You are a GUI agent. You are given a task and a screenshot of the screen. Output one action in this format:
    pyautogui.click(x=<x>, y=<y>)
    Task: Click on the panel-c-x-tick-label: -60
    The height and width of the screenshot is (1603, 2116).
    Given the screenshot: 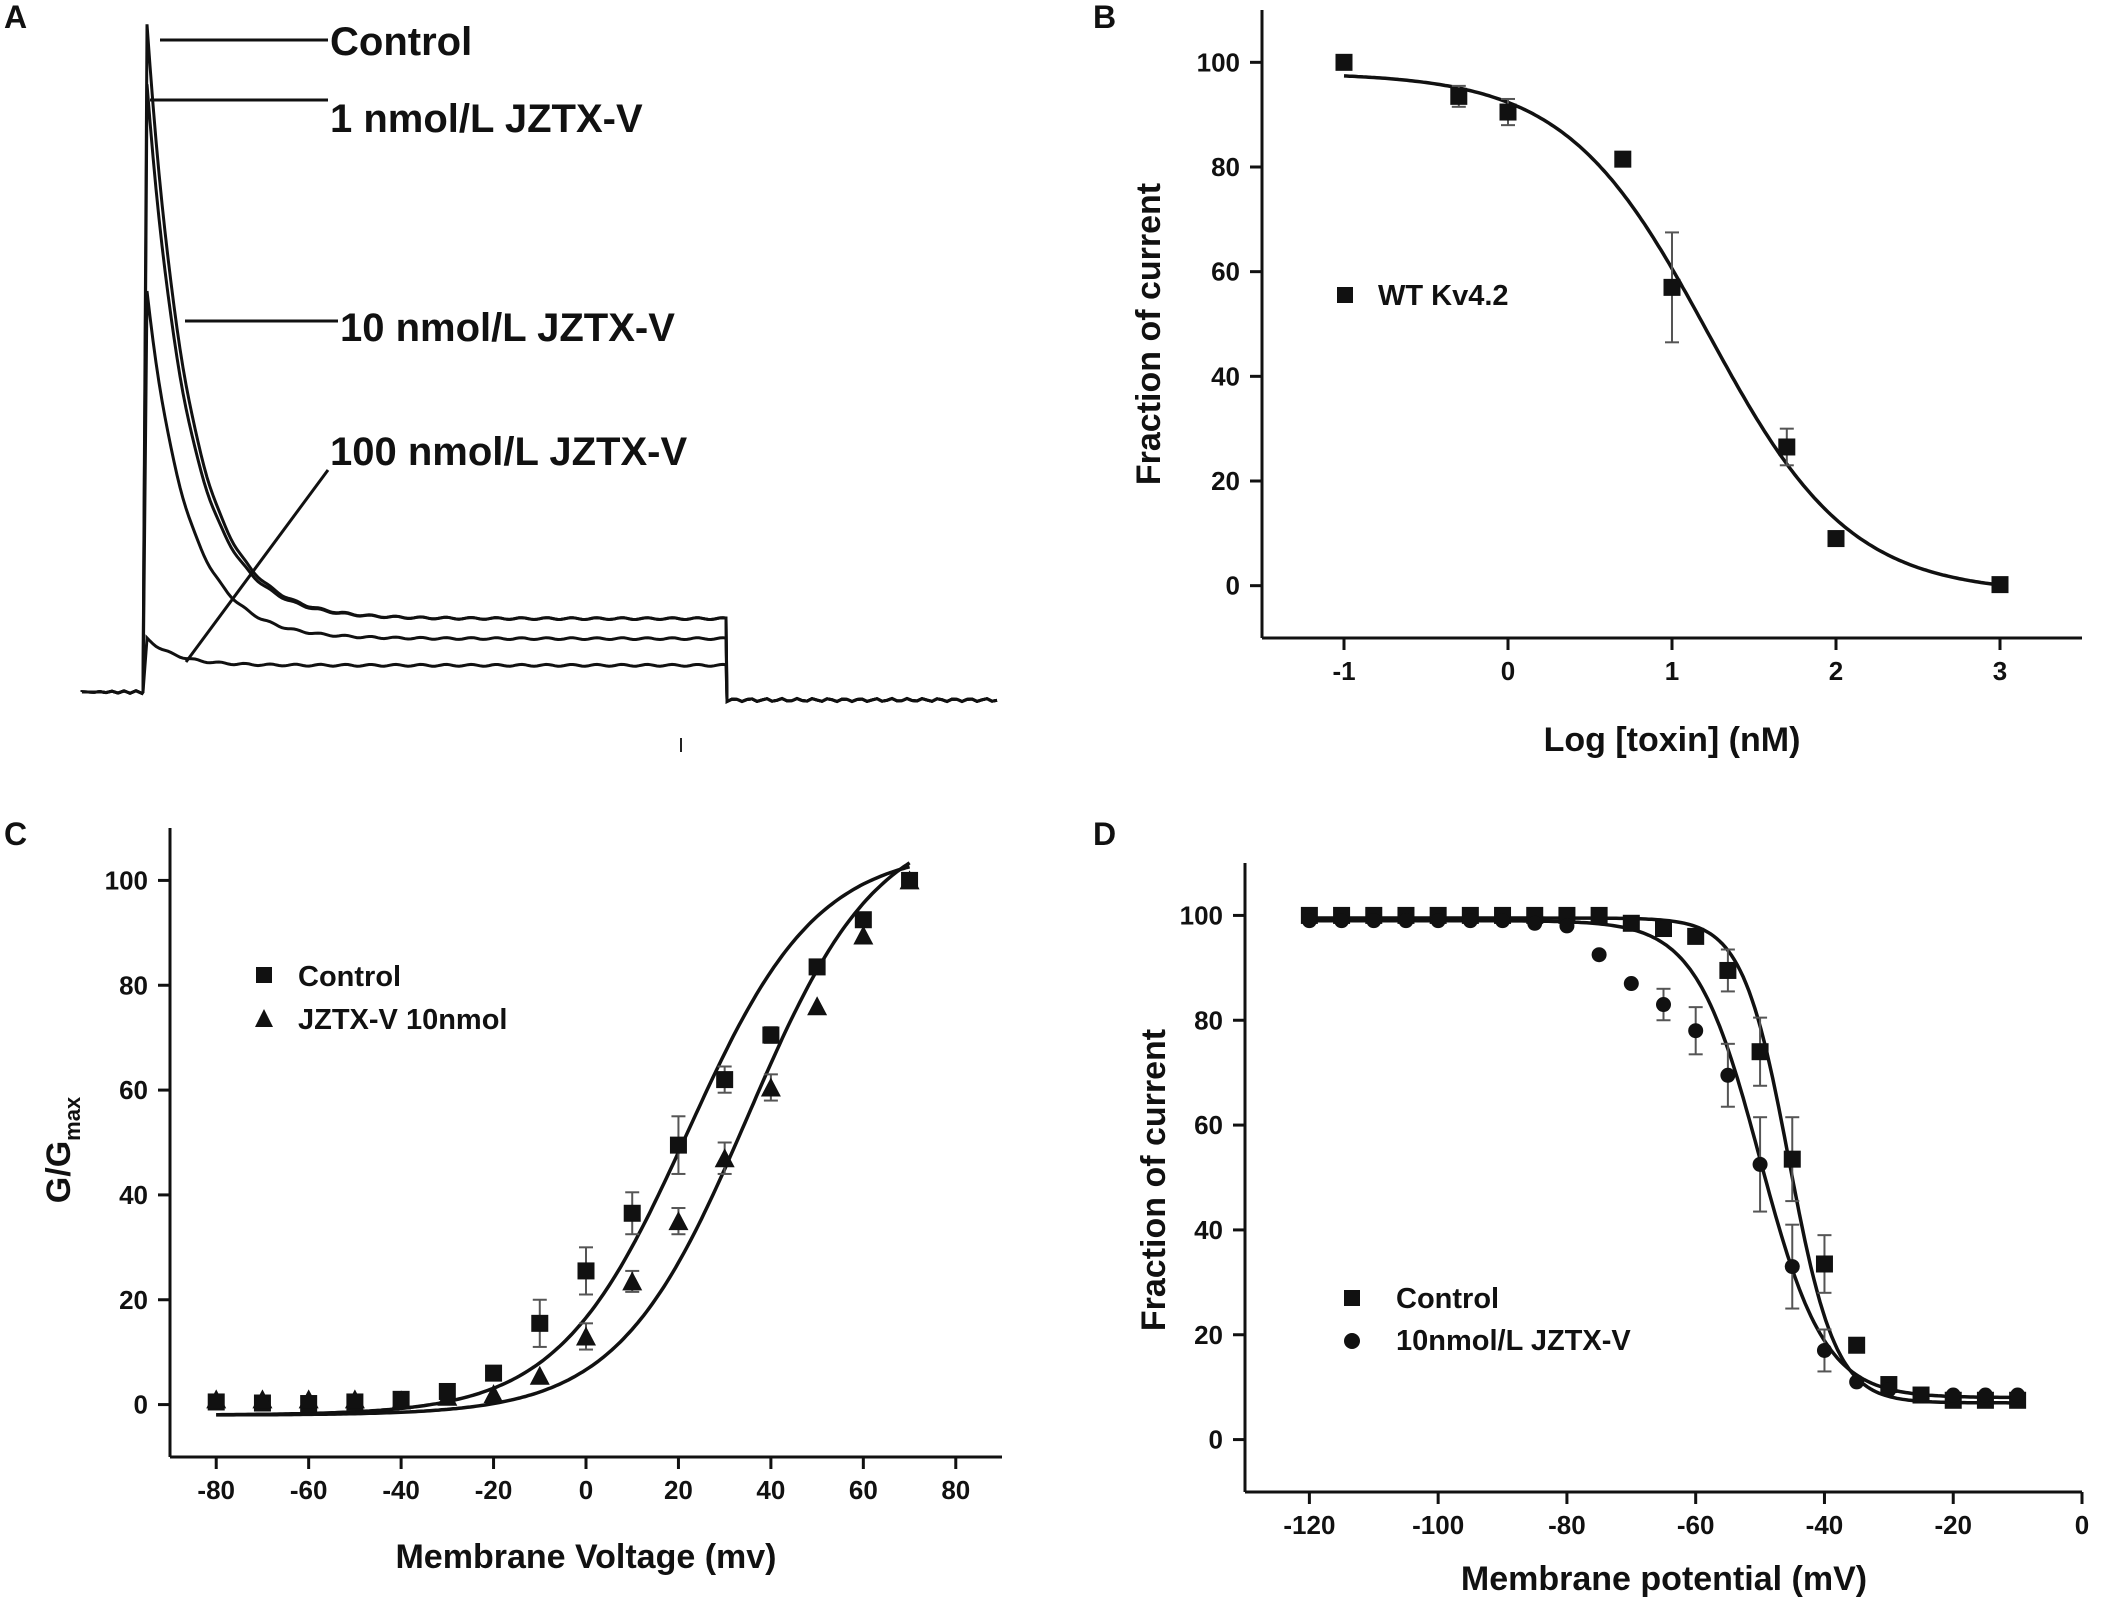 What is the action you would take?
    pyautogui.click(x=309, y=1490)
    